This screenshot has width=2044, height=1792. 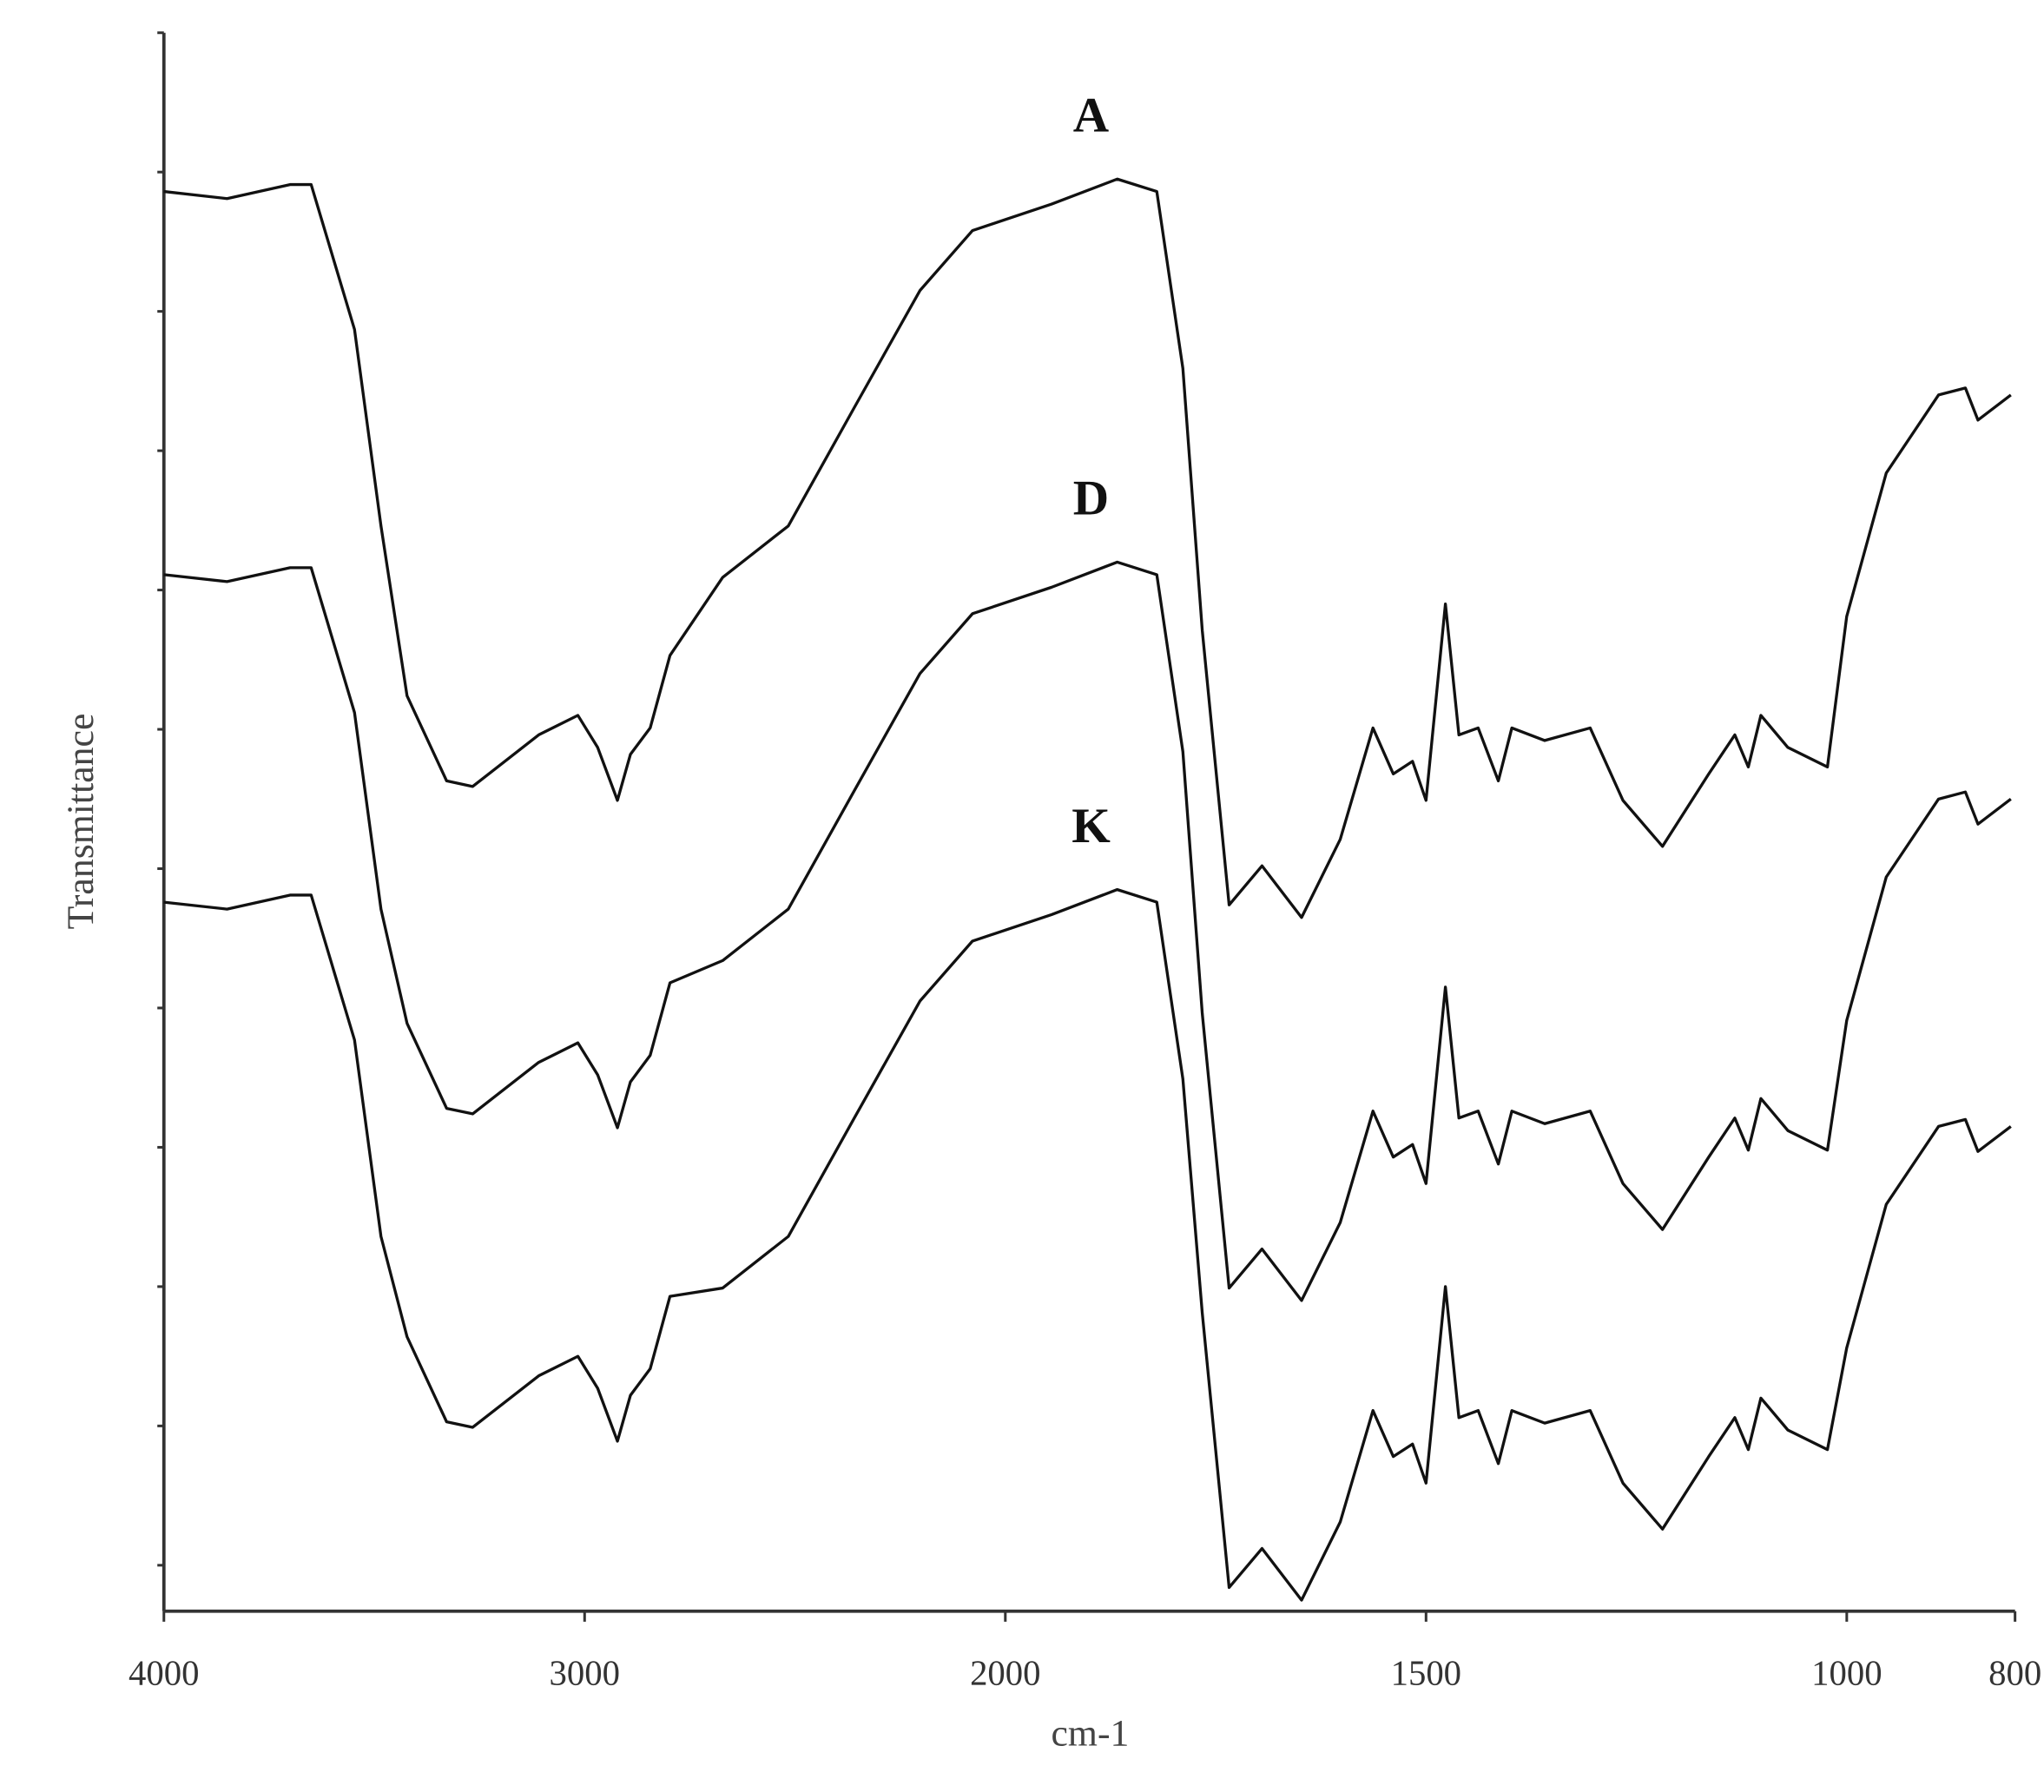 I want to click on series-label: A, so click(x=1091, y=115).